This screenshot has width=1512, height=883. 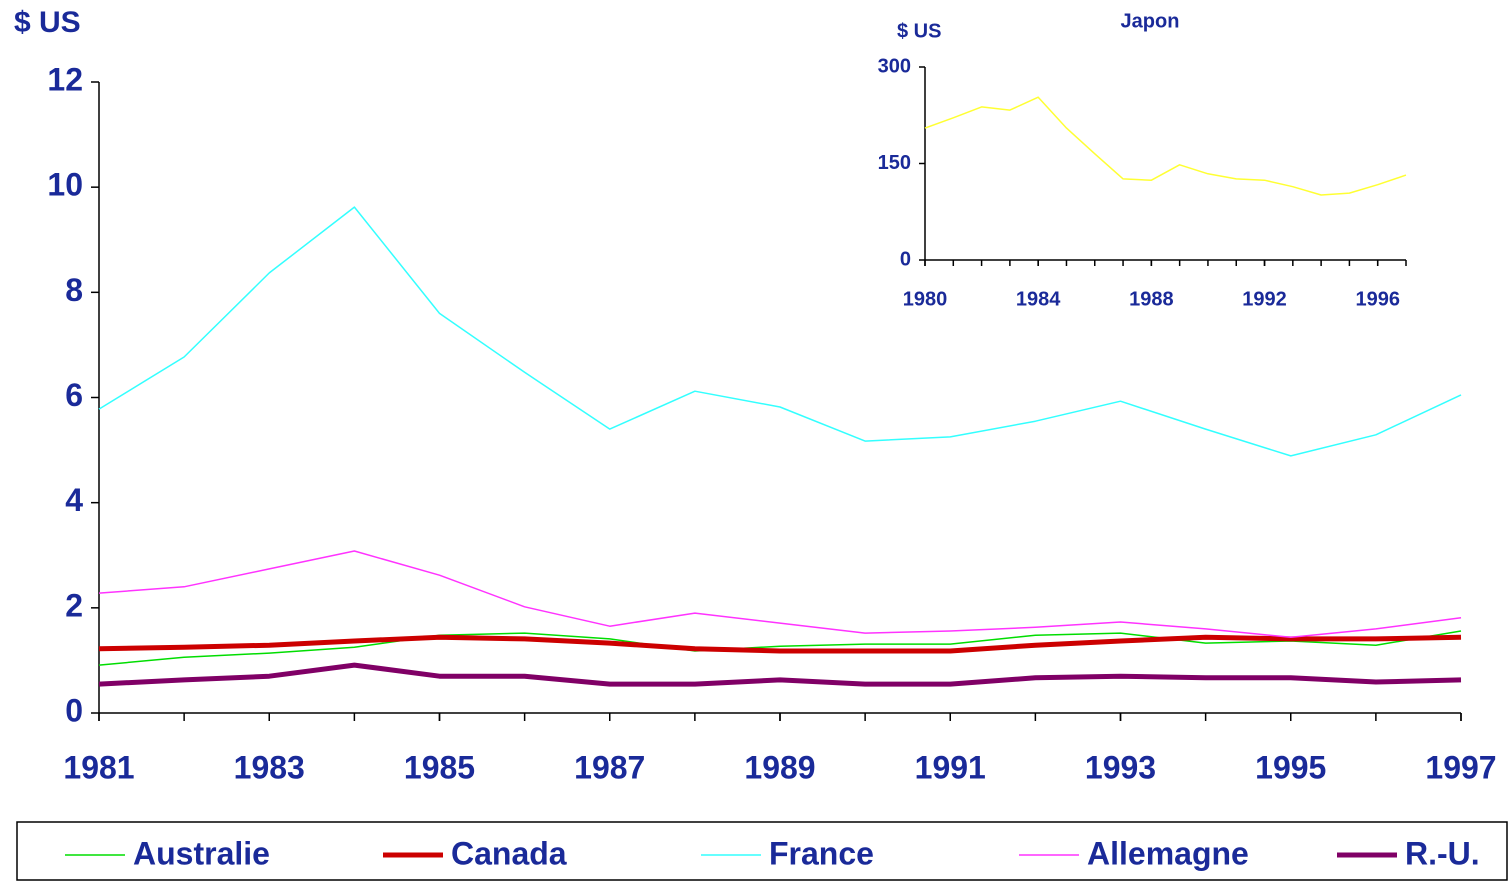 What do you see at coordinates (762, 851) in the screenshot?
I see `legend-box` at bounding box center [762, 851].